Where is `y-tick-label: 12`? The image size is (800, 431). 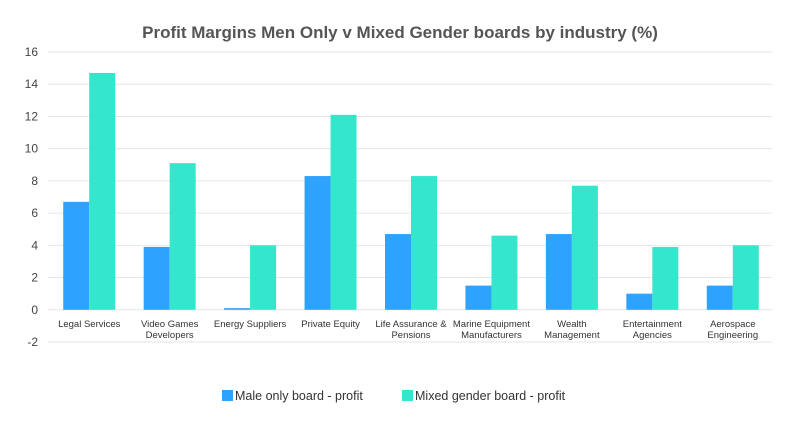 y-tick-label: 12 is located at coordinates (32, 116).